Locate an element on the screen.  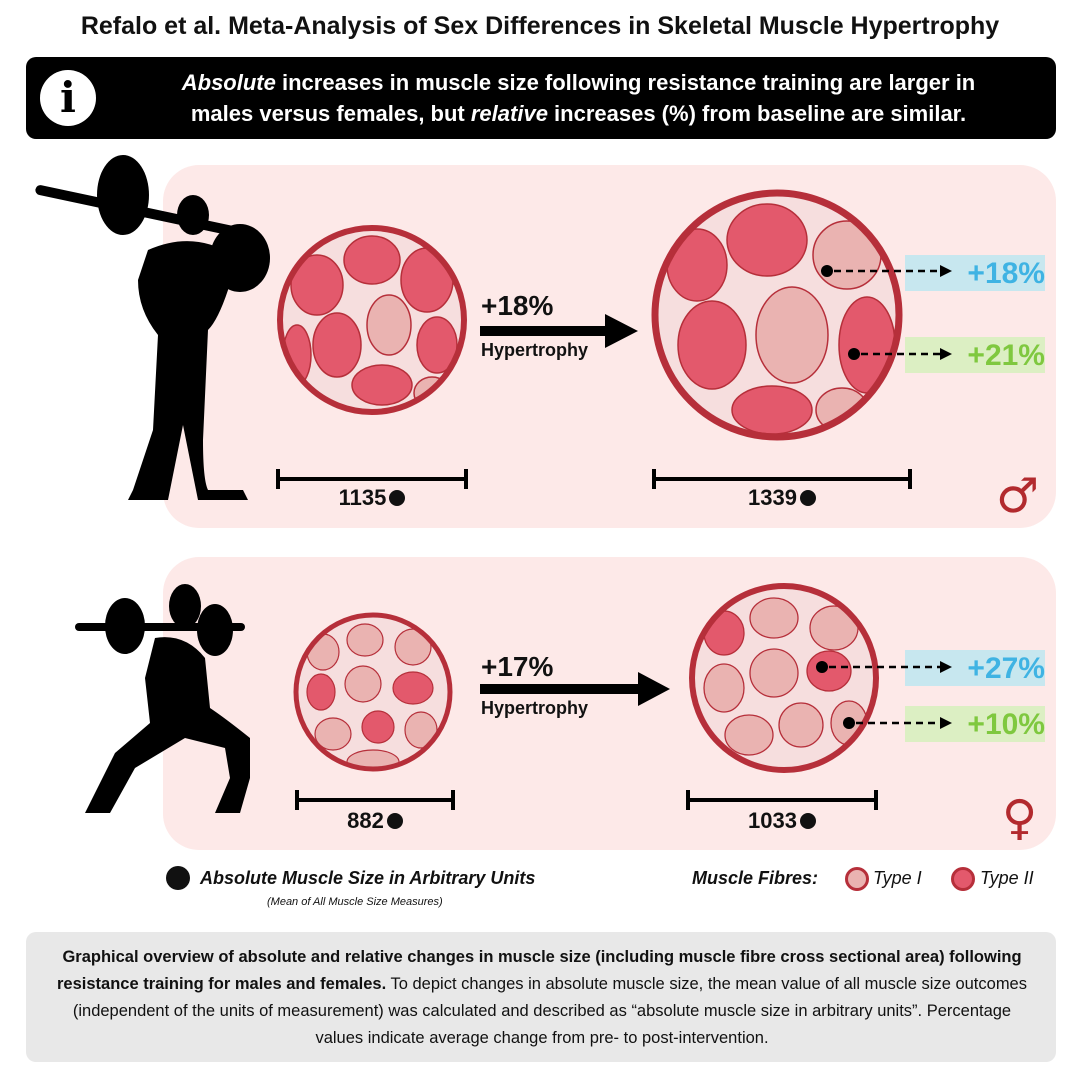
female-post-scale-bar is located at coordinates (782, 800).